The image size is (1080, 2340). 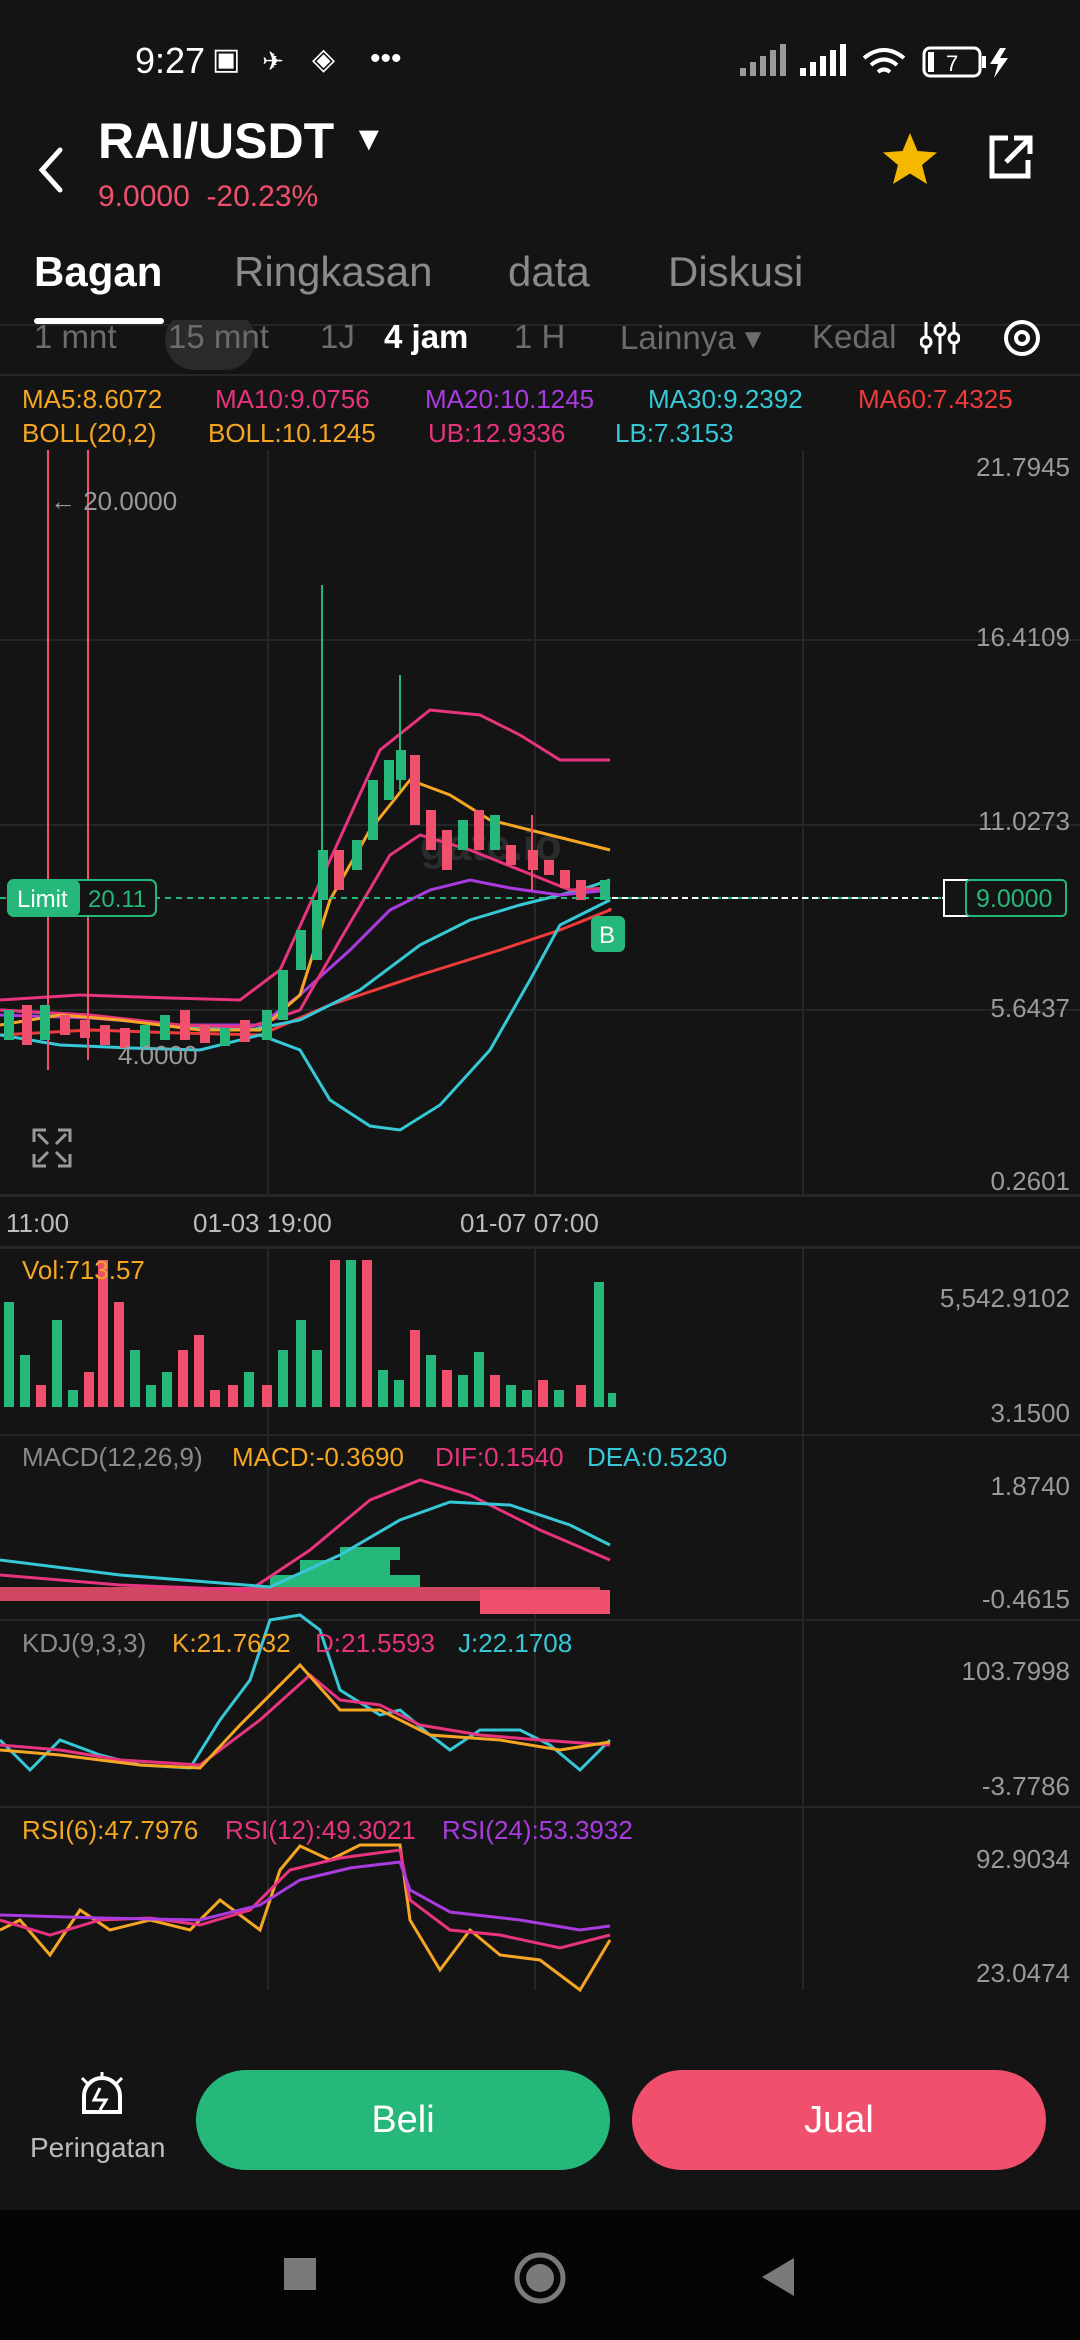 What do you see at coordinates (369, 139) in the screenshot?
I see `caret-down-icon: ▼` at bounding box center [369, 139].